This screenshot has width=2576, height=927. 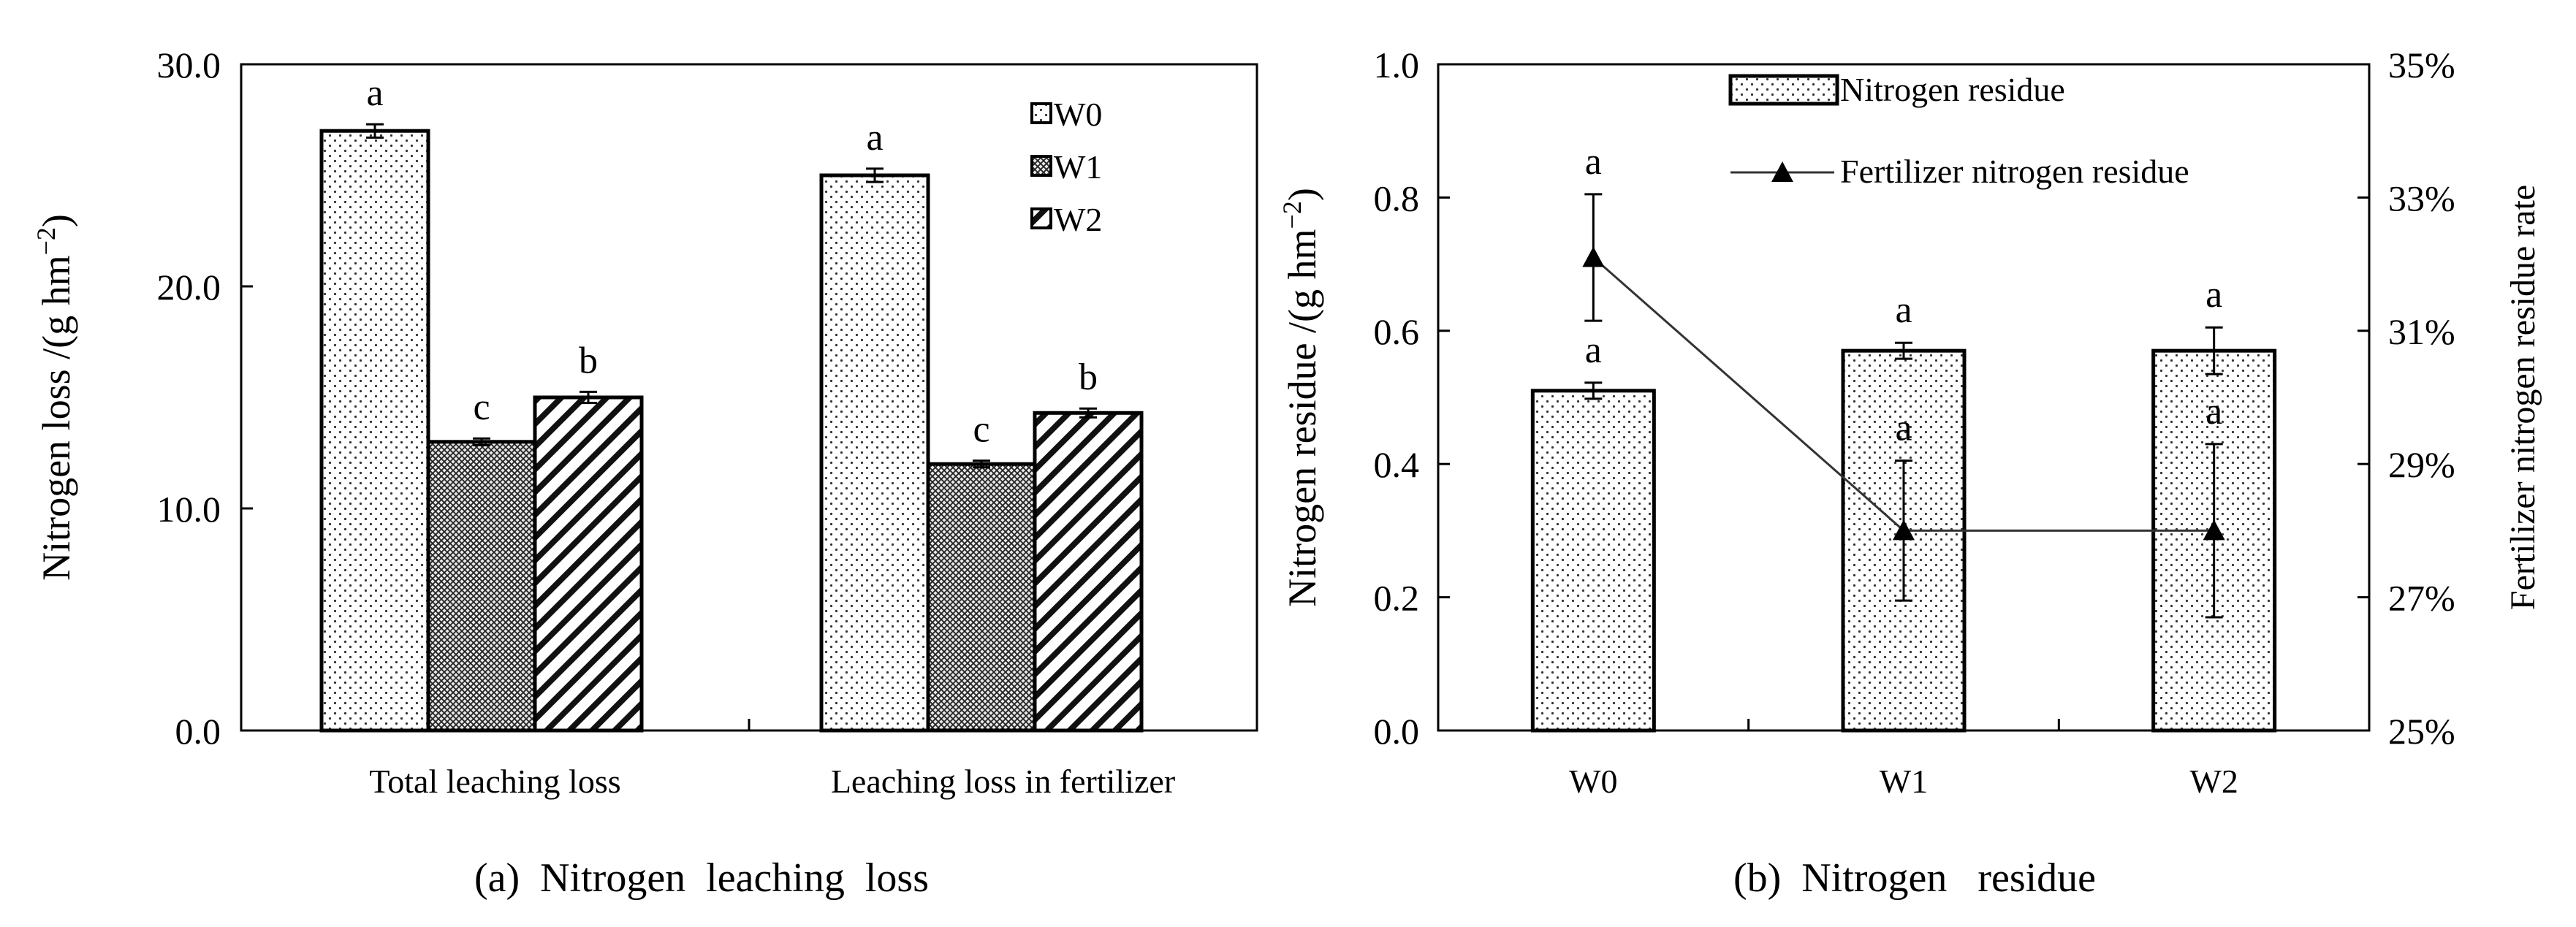 I want to click on y-tick-label: 0.6, so click(x=1397, y=331).